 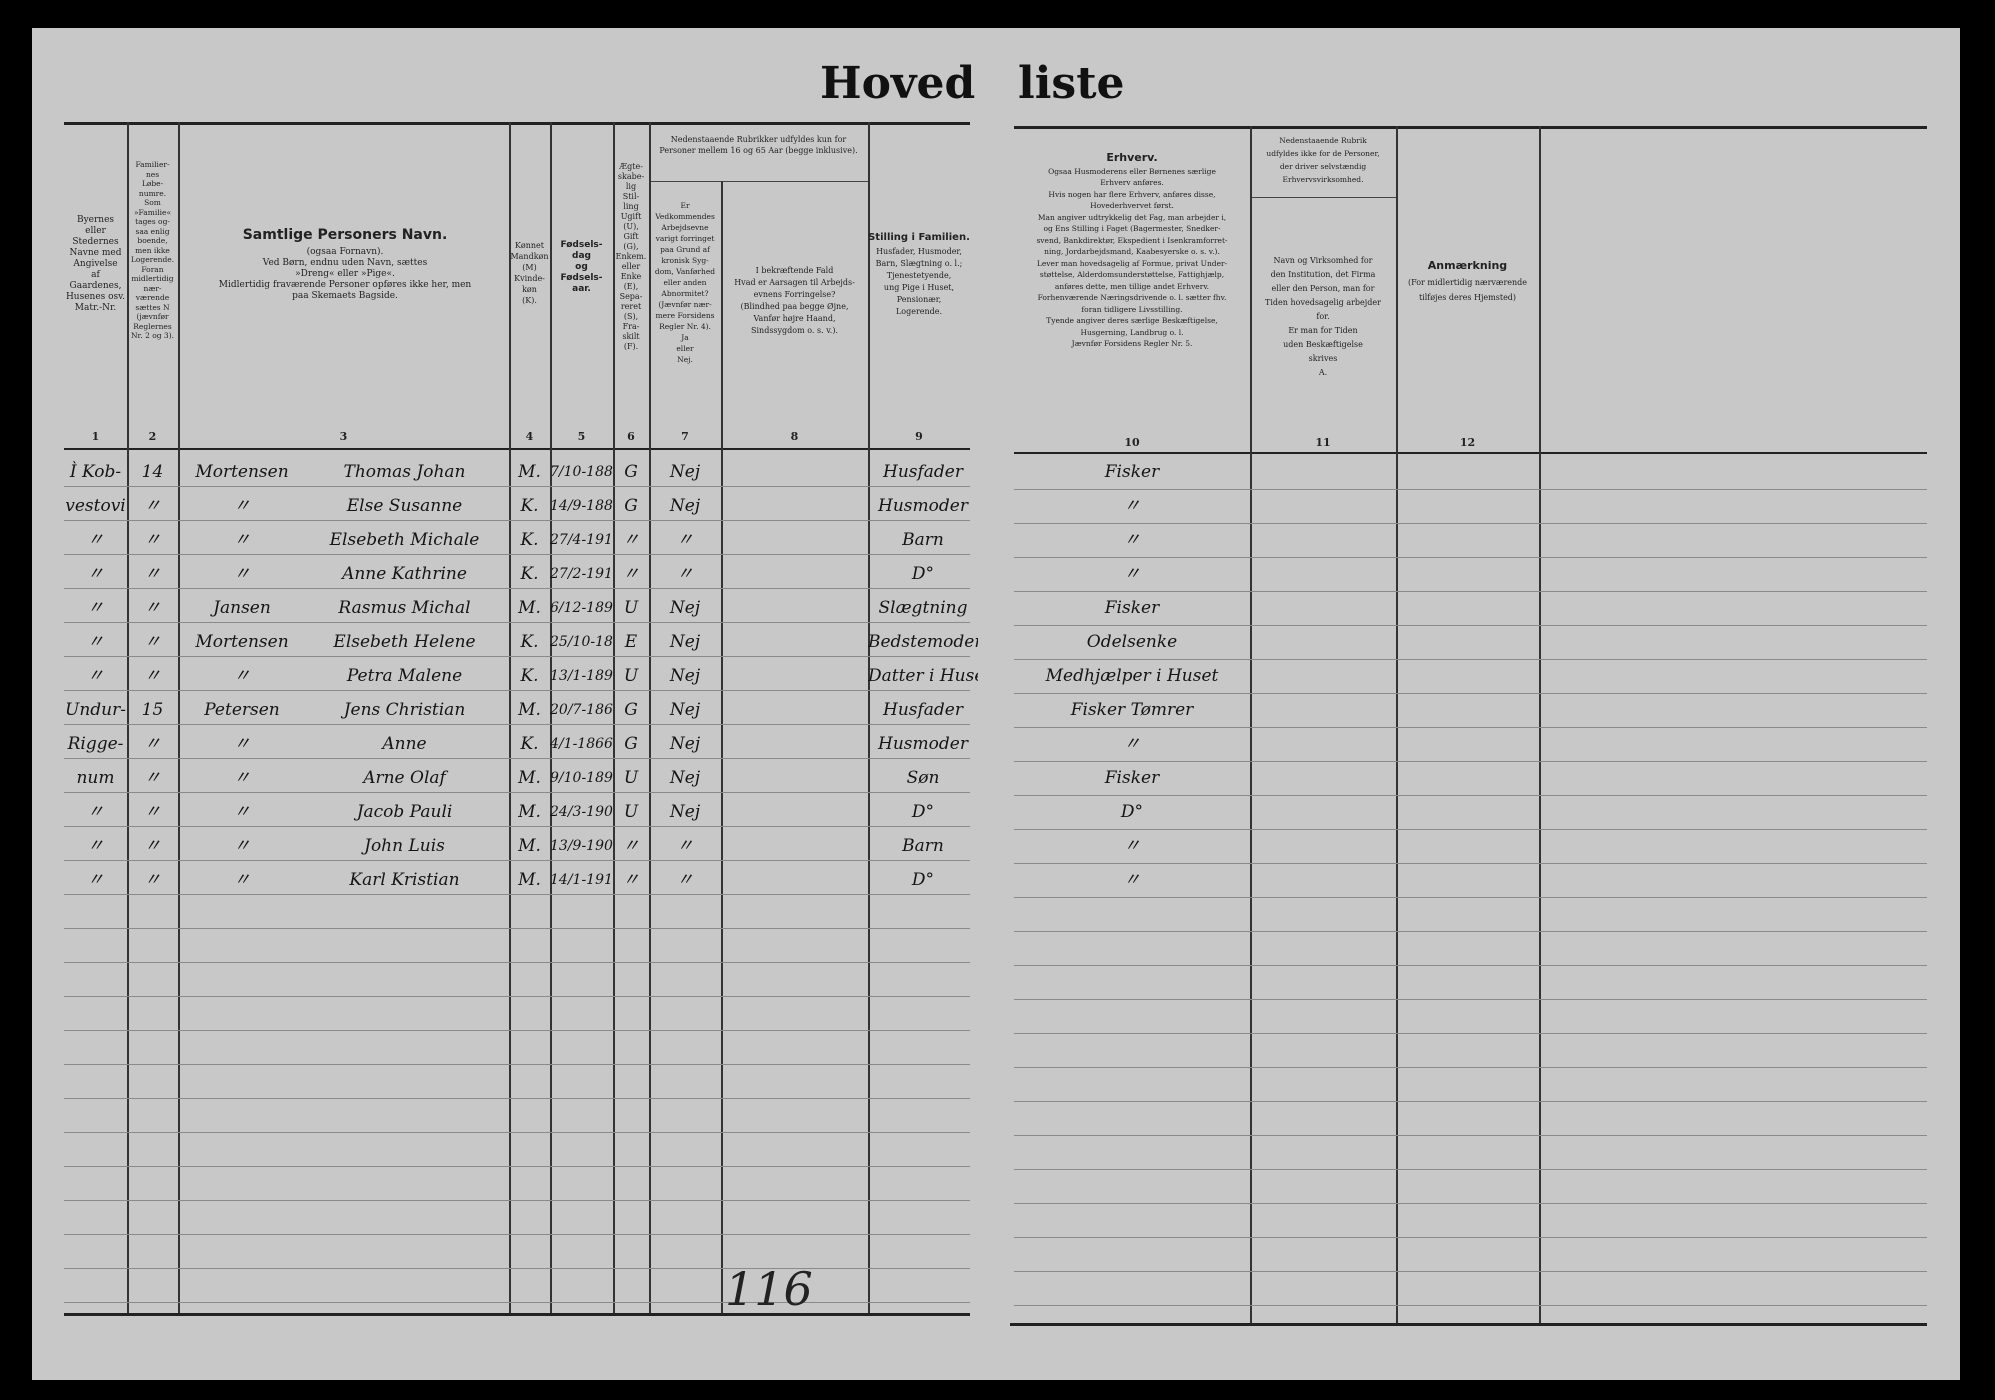 What do you see at coordinates (631, 744) in the screenshot?
I see `cell-marital-status: G` at bounding box center [631, 744].